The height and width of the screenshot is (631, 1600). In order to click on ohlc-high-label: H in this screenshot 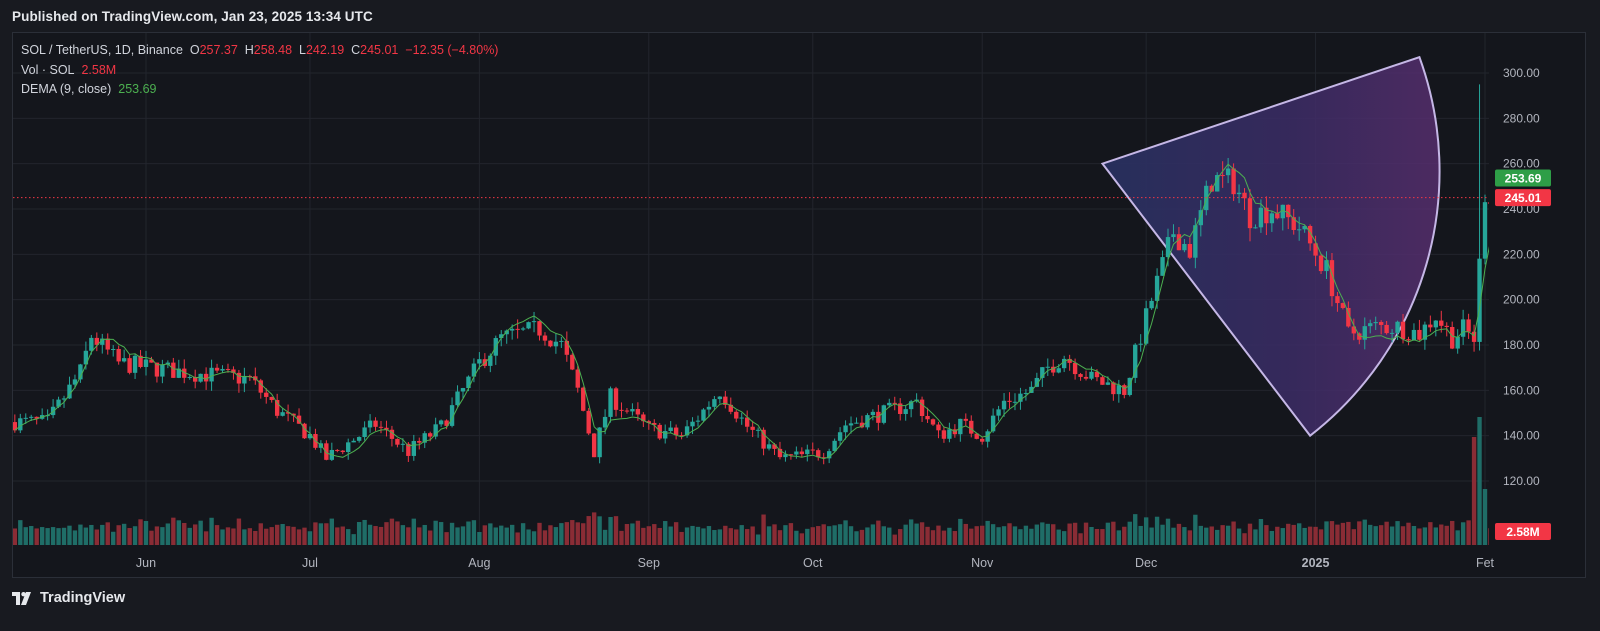, I will do `click(249, 50)`.